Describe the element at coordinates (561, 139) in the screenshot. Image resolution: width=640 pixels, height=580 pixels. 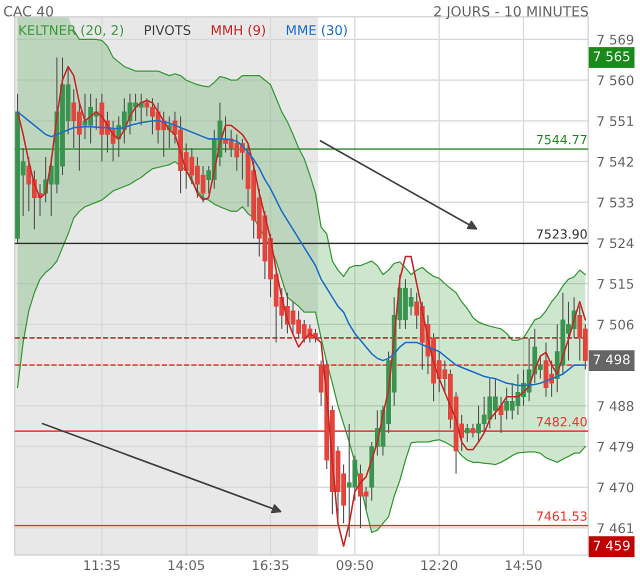
I see `ref-line-label: 7544.77` at that location.